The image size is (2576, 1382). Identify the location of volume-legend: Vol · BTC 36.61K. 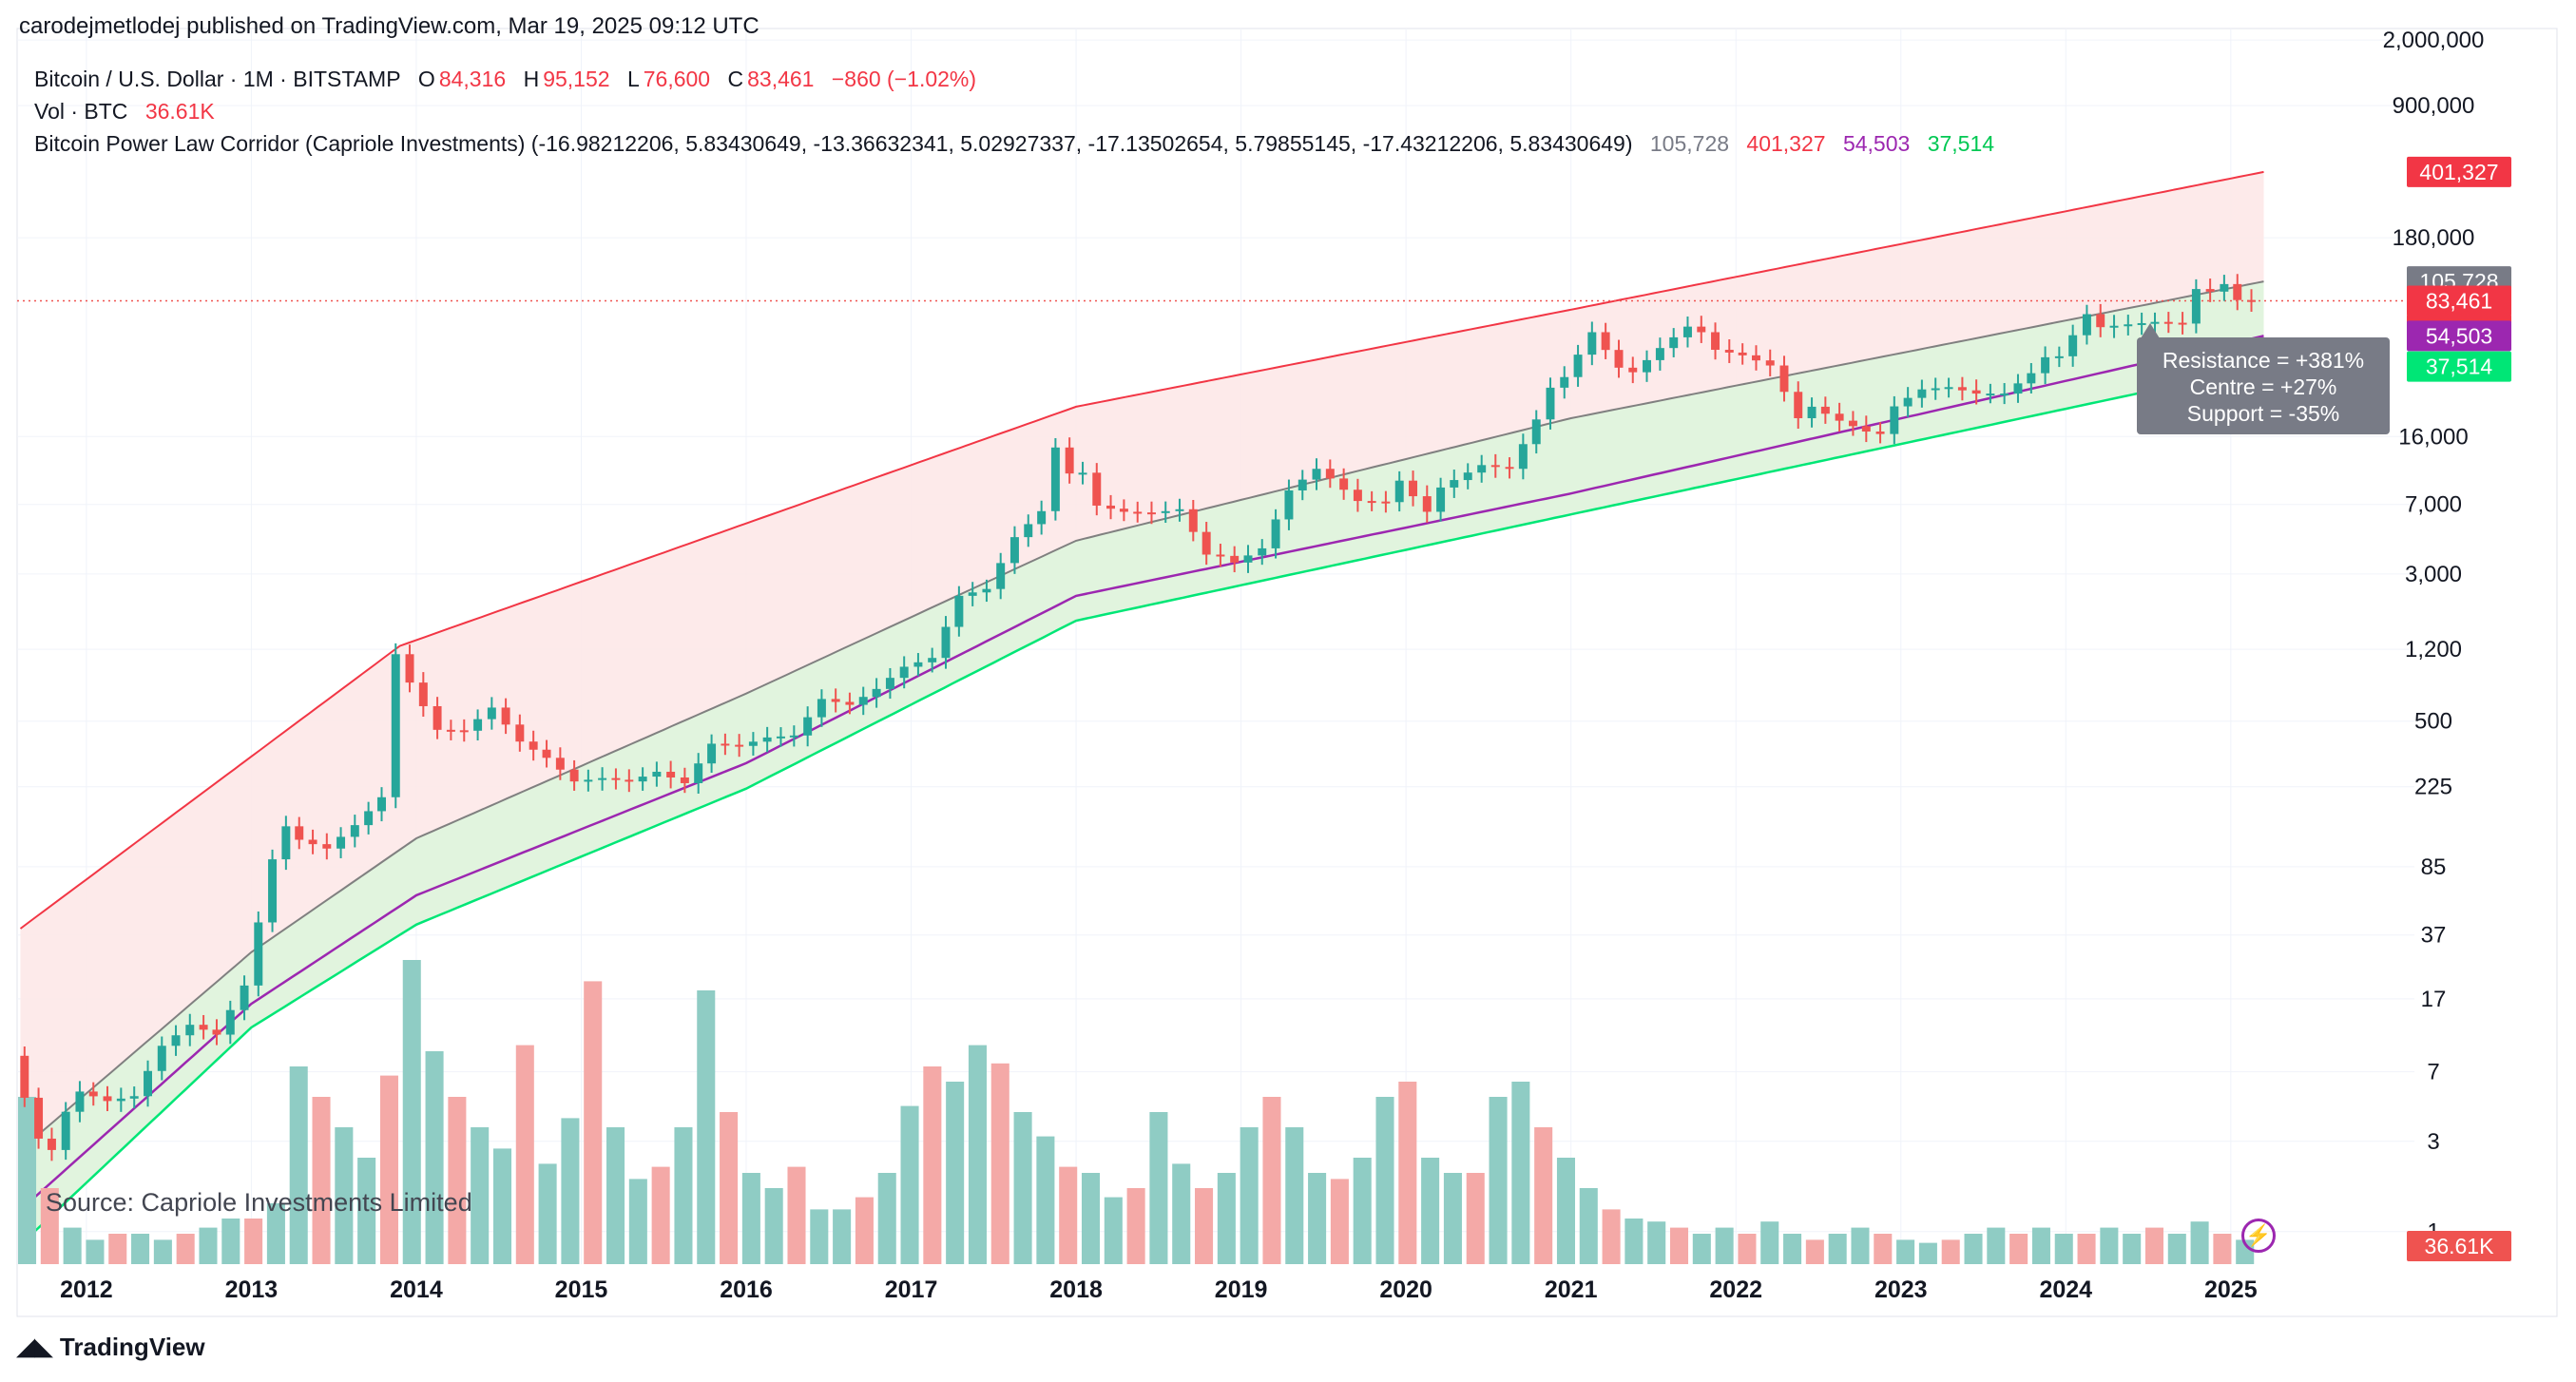
(126, 112).